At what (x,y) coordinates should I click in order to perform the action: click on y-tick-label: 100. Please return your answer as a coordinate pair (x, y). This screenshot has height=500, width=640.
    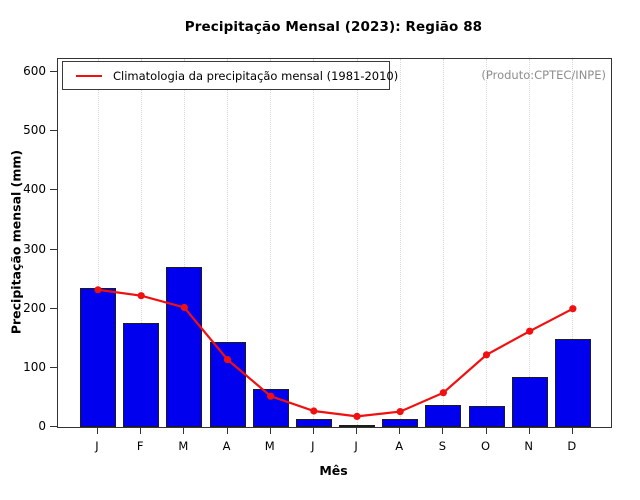
    Looking at the image, I should click on (34, 366).